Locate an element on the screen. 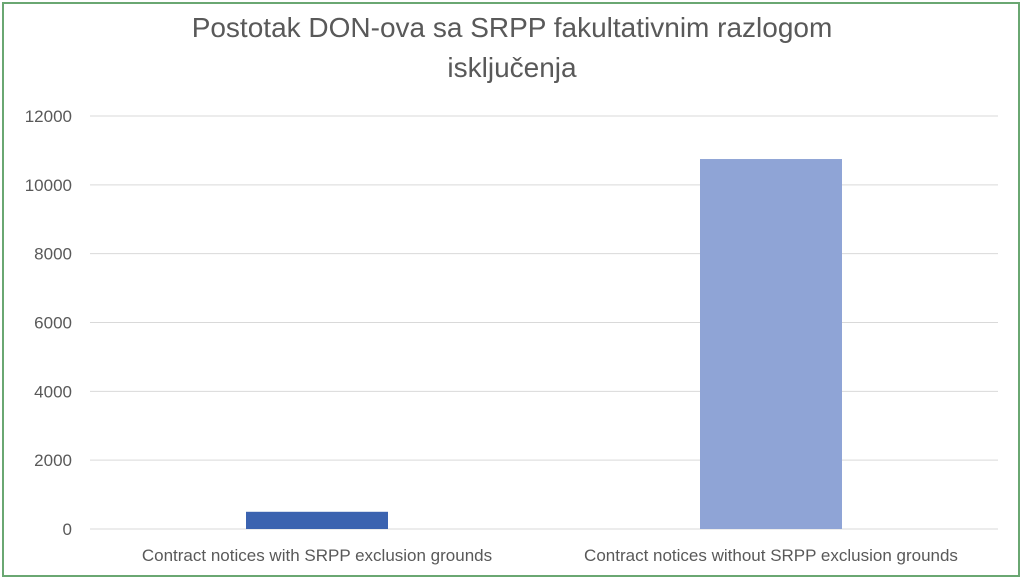  y-tick-label: 0 is located at coordinates (67, 529).